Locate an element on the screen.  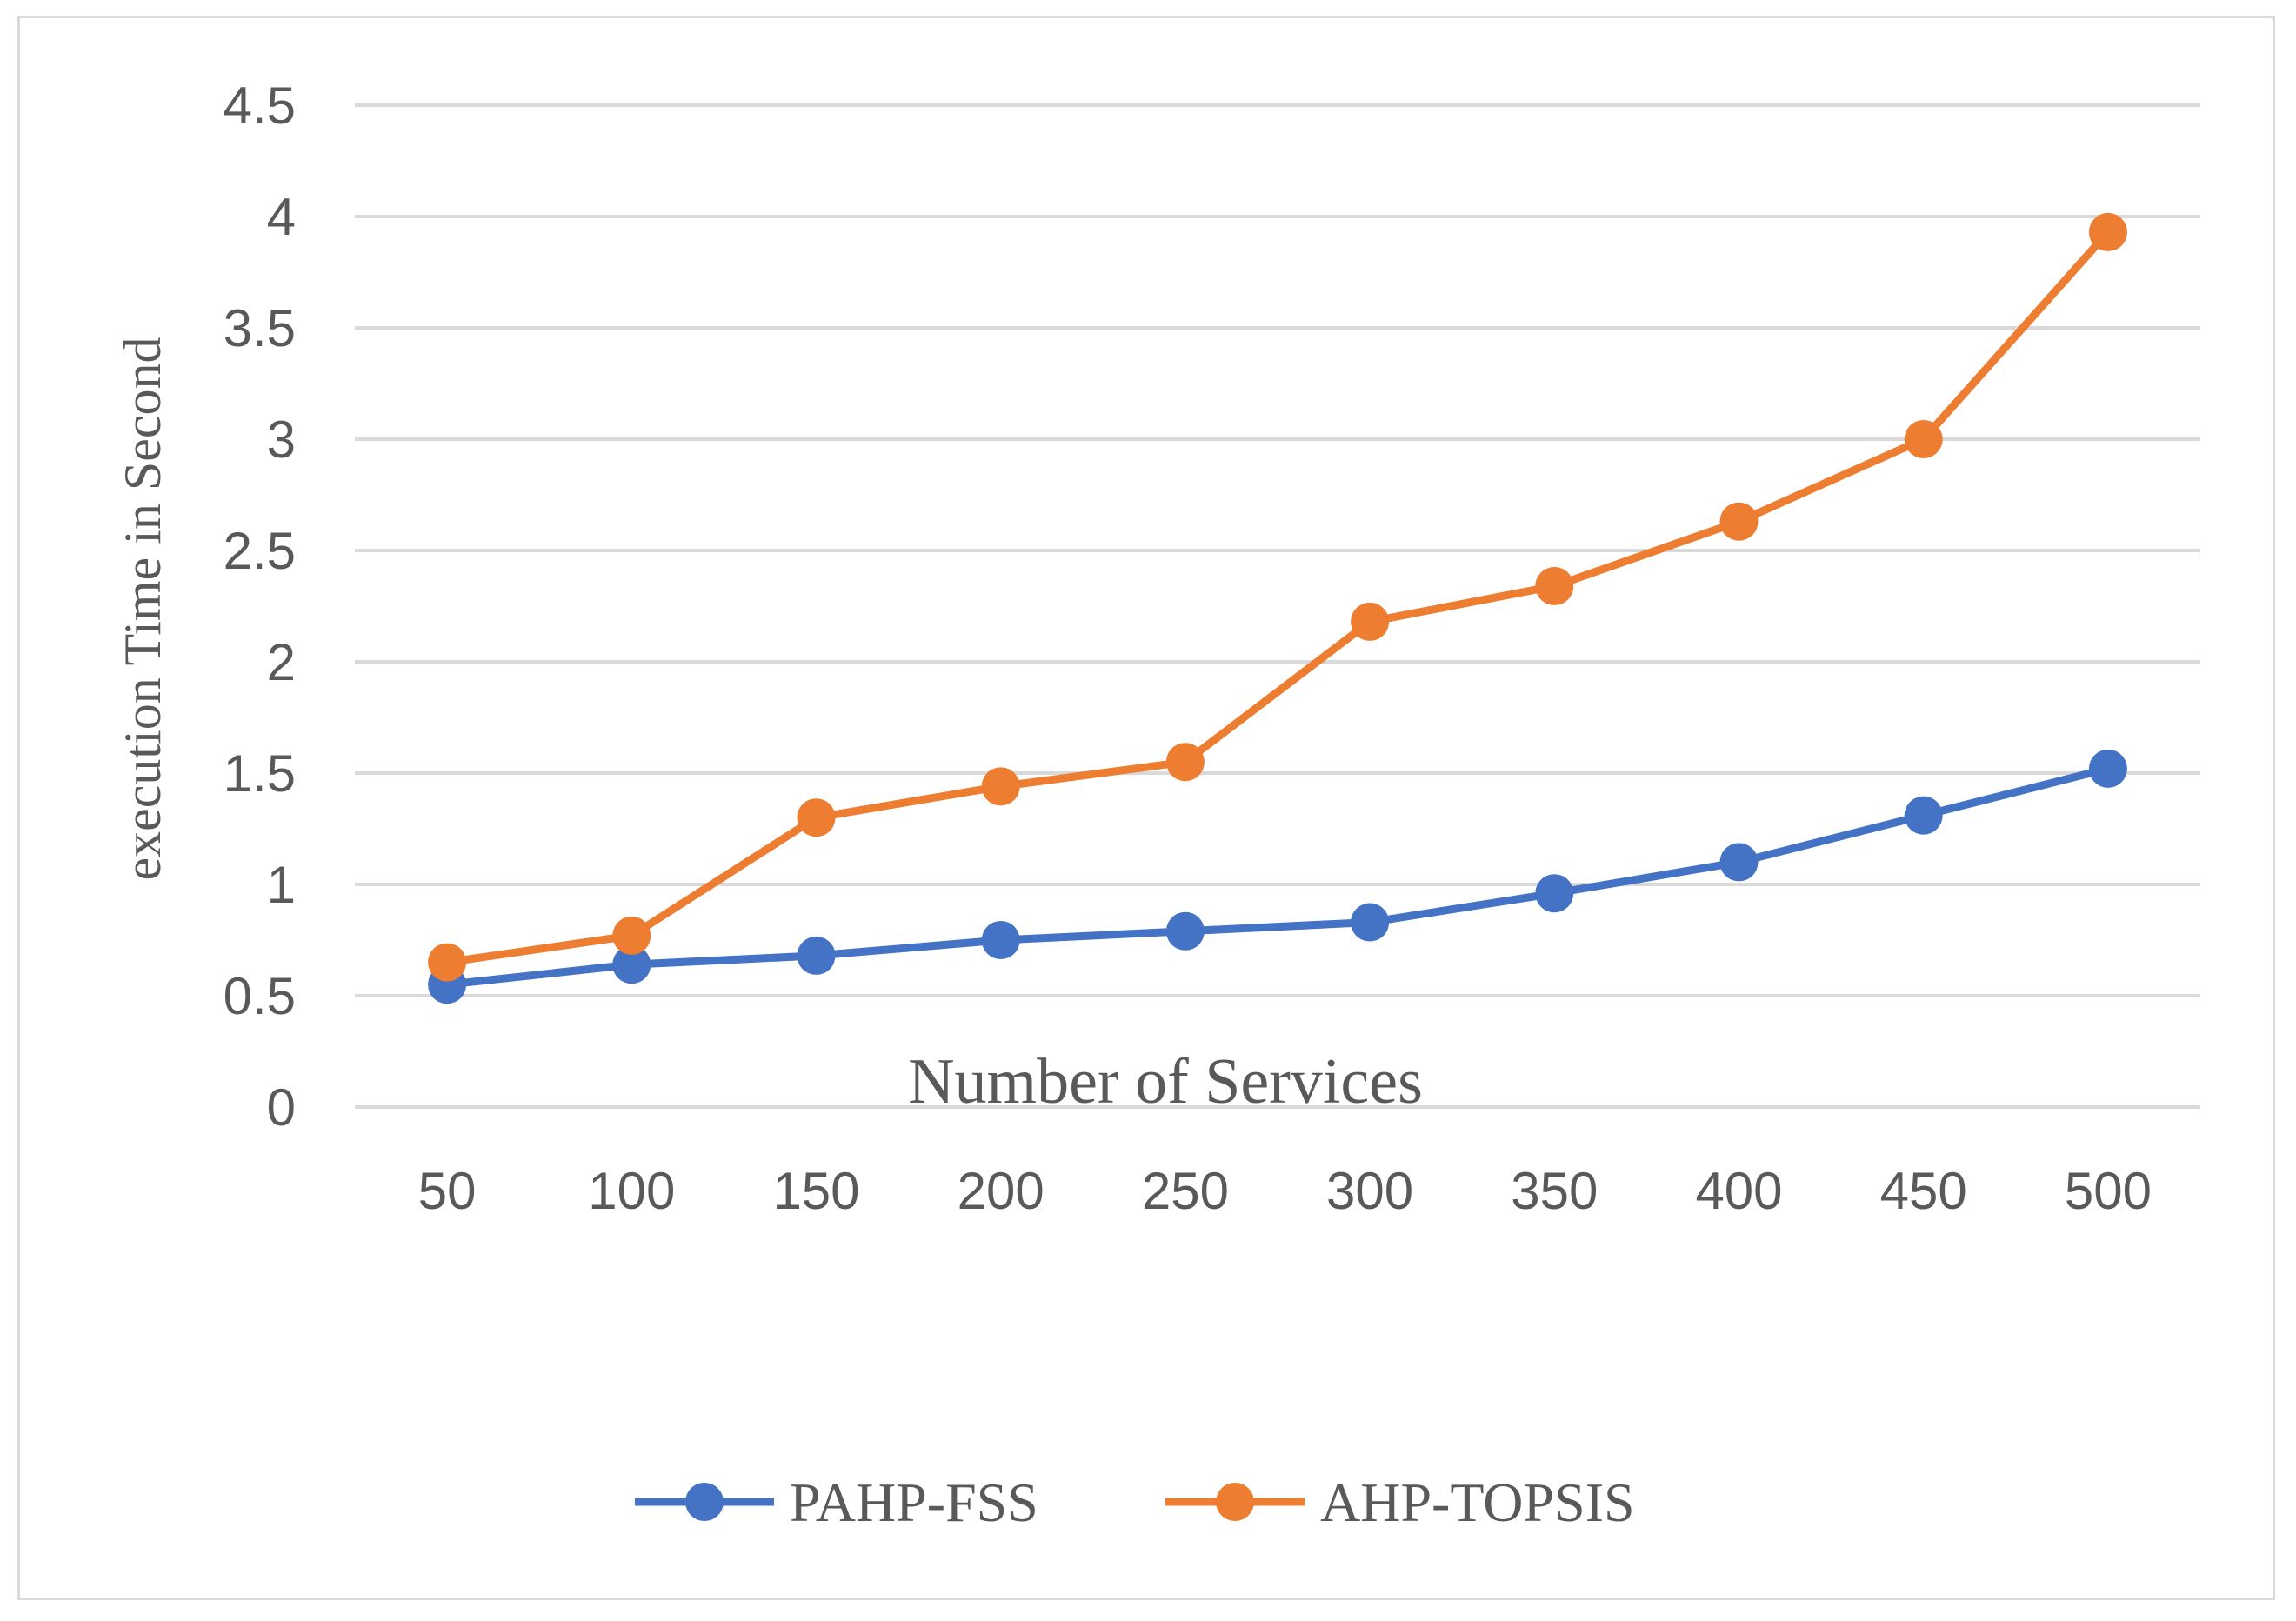
x-axis-title: Number of Services is located at coordinates (1166, 1081).